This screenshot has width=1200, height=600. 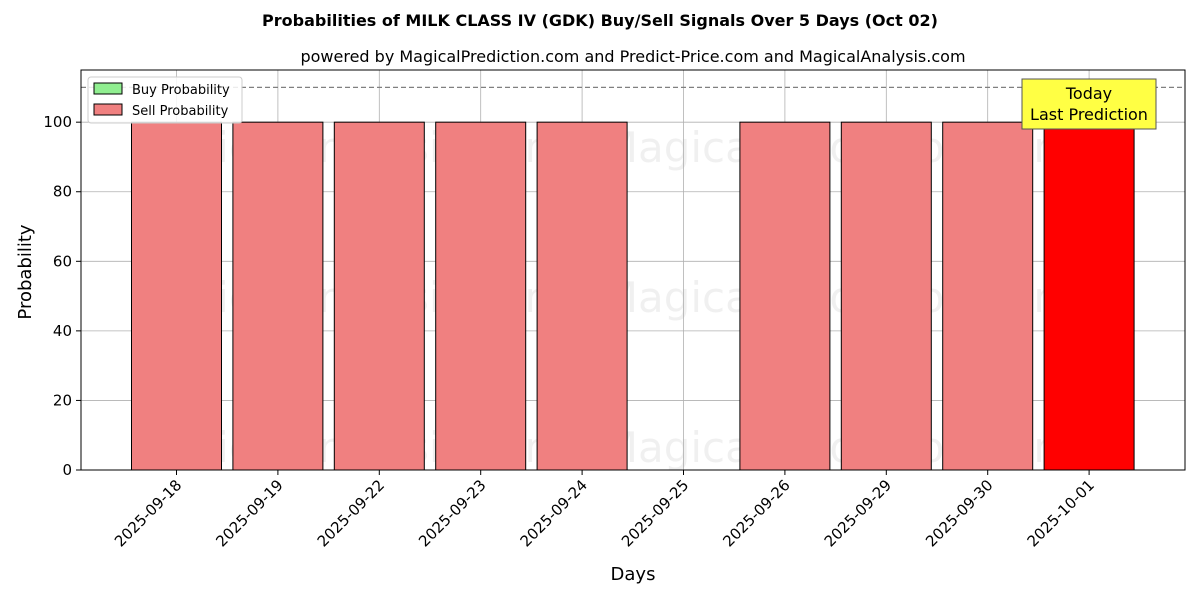 What do you see at coordinates (108, 88) in the screenshot?
I see `legend-swatch-buy` at bounding box center [108, 88].